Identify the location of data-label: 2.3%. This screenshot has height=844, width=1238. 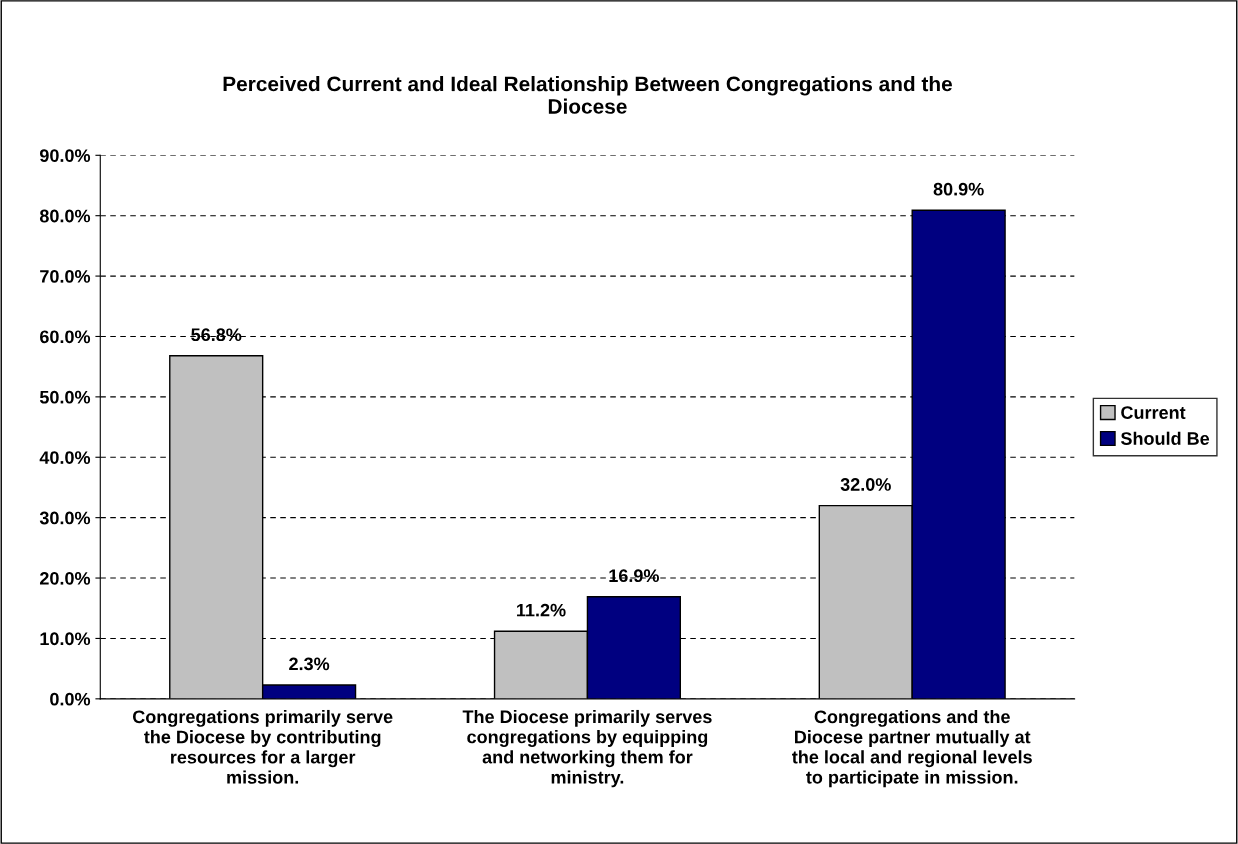
(309, 664).